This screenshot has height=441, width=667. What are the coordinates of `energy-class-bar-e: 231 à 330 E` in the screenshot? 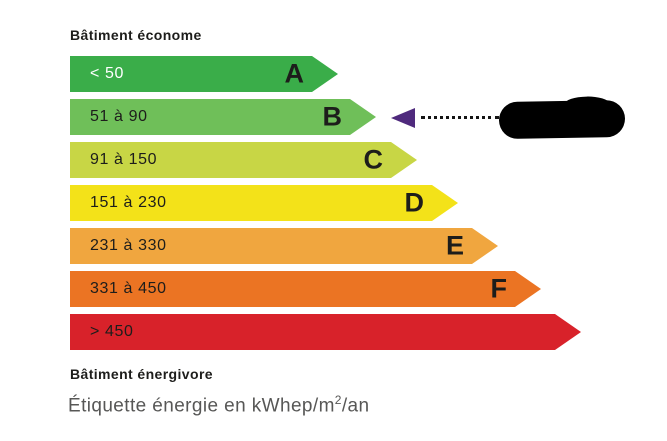 It's located at (284, 246).